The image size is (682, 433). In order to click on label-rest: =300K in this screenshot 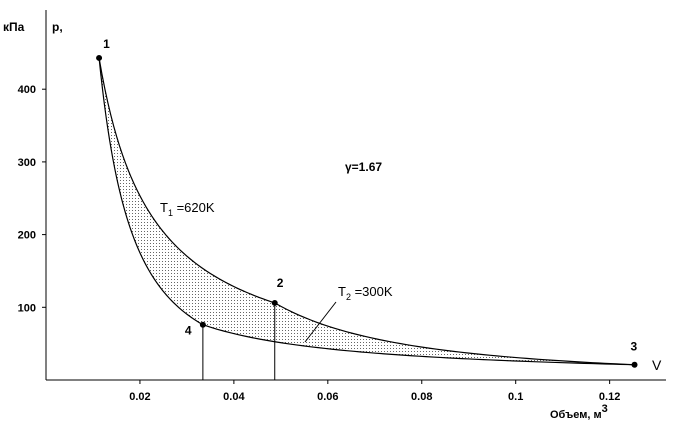, I will do `click(372, 291)`.